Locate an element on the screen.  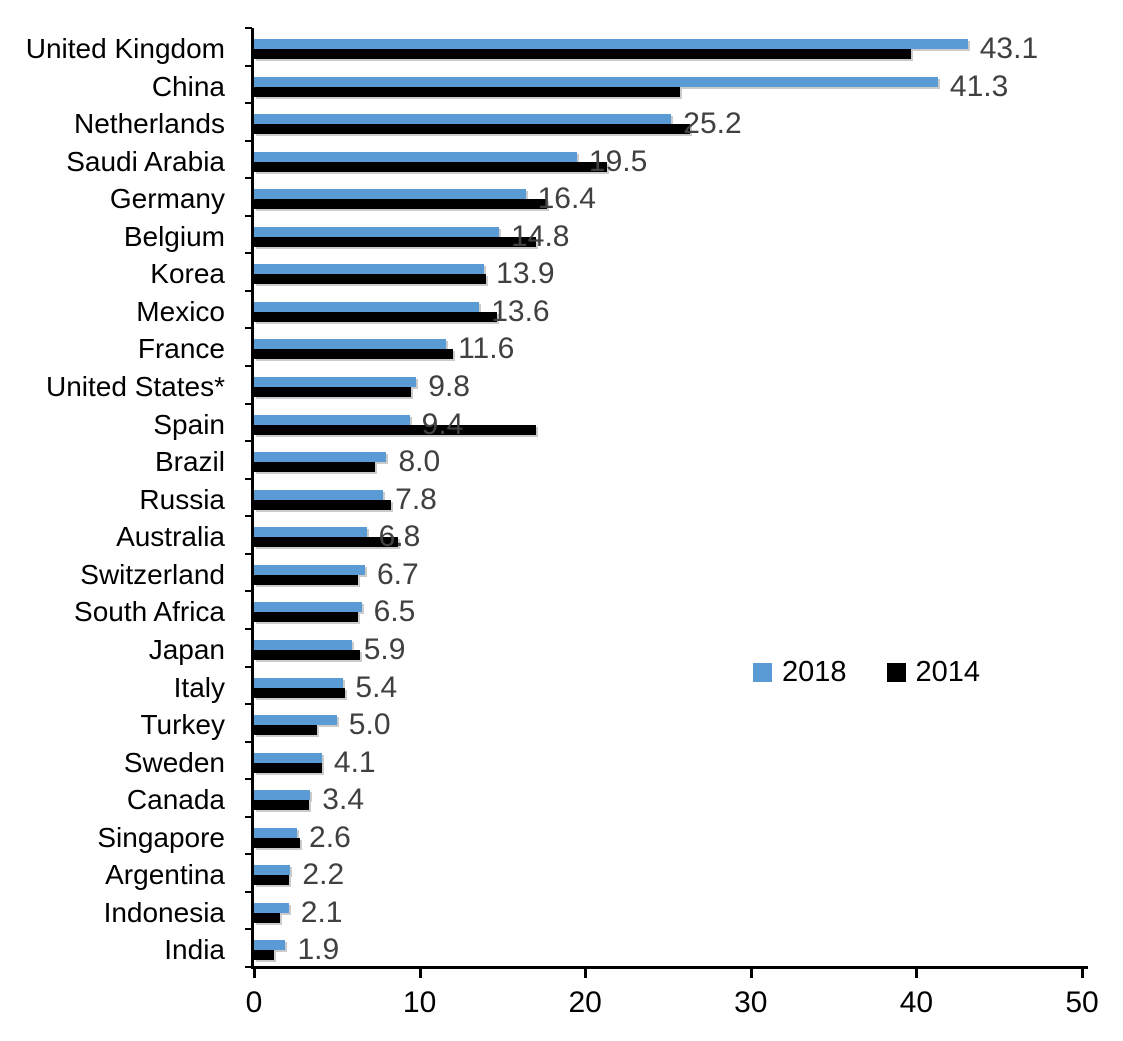
legend-label: 2018 is located at coordinates (814, 672).